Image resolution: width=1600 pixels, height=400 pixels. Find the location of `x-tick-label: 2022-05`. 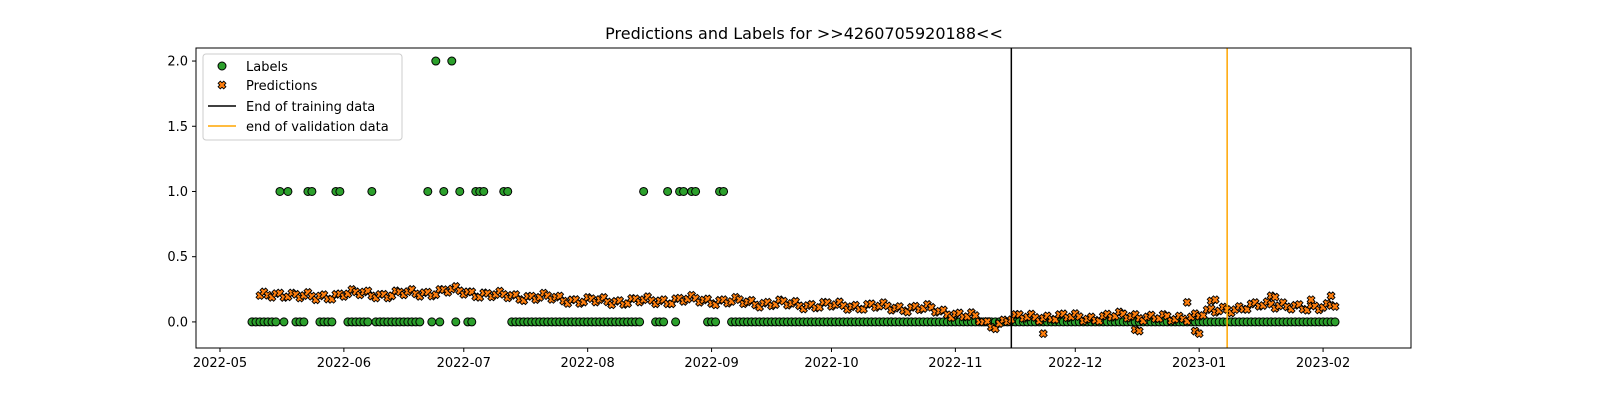

x-tick-label: 2022-05 is located at coordinates (220, 363).